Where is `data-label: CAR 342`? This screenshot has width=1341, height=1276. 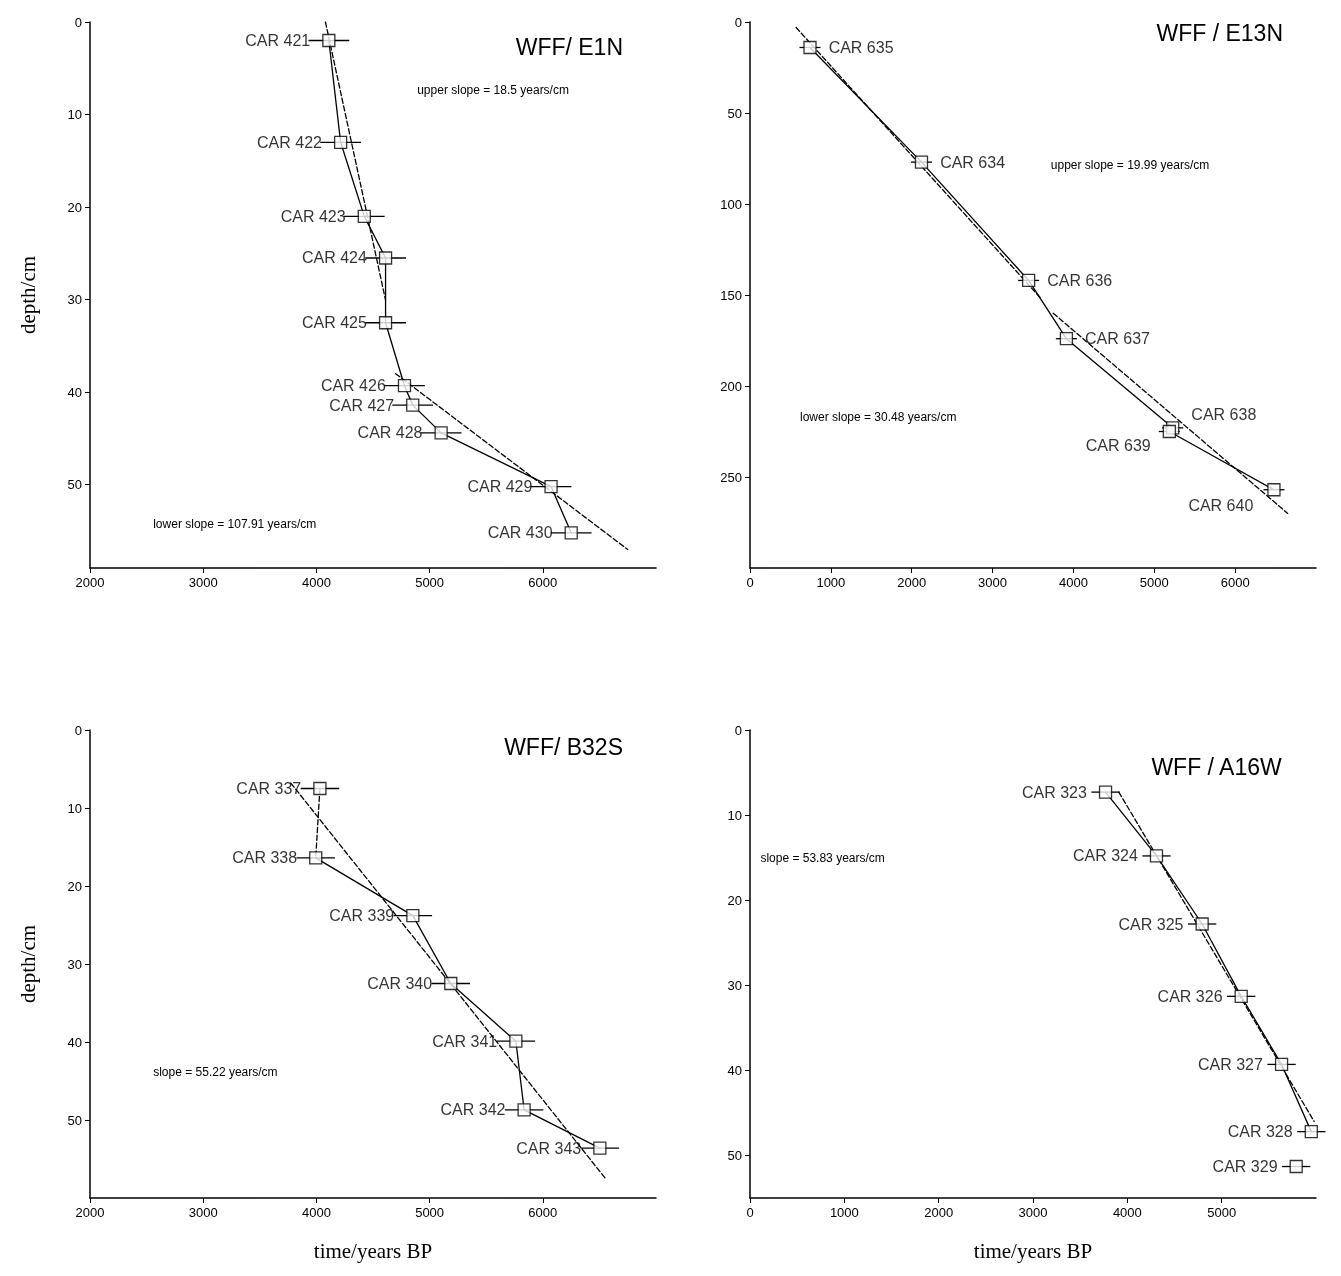
data-label: CAR 342 is located at coordinates (473, 1110).